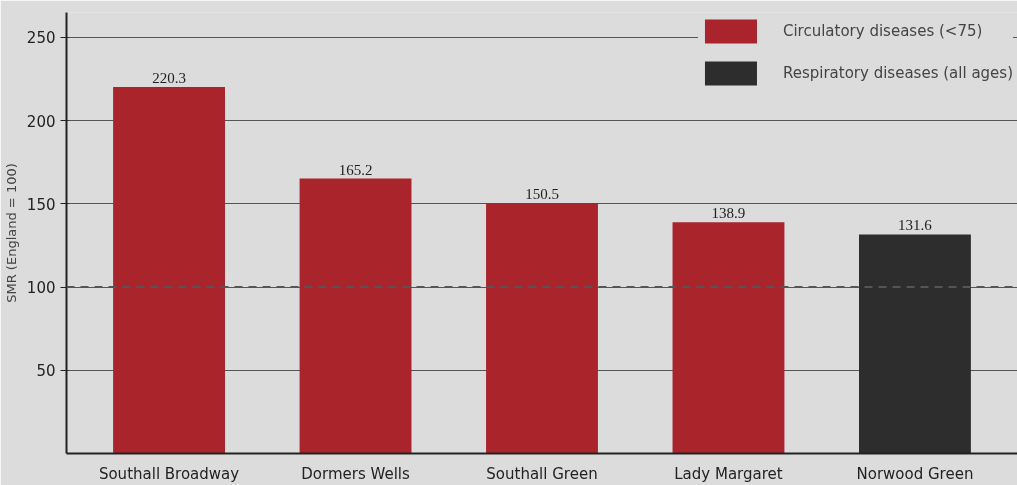 Image resolution: width=1017 pixels, height=485 pixels. Describe the element at coordinates (542, 194) in the screenshot. I see `data-label: 150.5` at that location.